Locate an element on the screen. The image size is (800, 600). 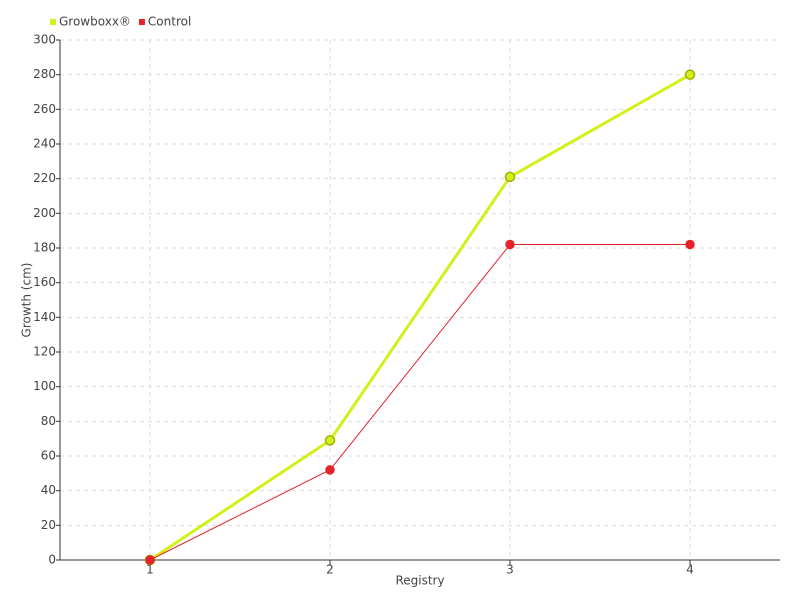
y-axis-label: Growth (cm) is located at coordinates (27, 300).